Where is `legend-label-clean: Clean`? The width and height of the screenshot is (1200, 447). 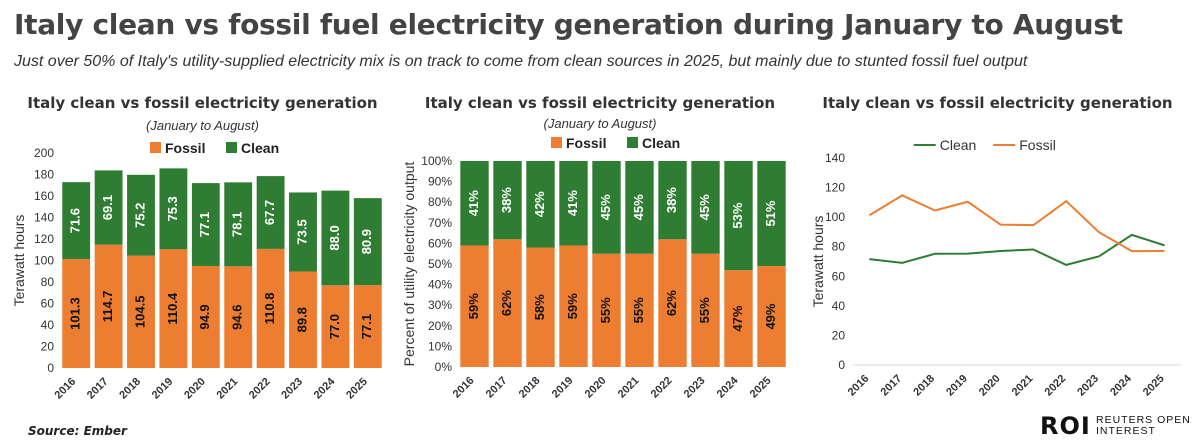
legend-label-clean: Clean is located at coordinates (260, 148).